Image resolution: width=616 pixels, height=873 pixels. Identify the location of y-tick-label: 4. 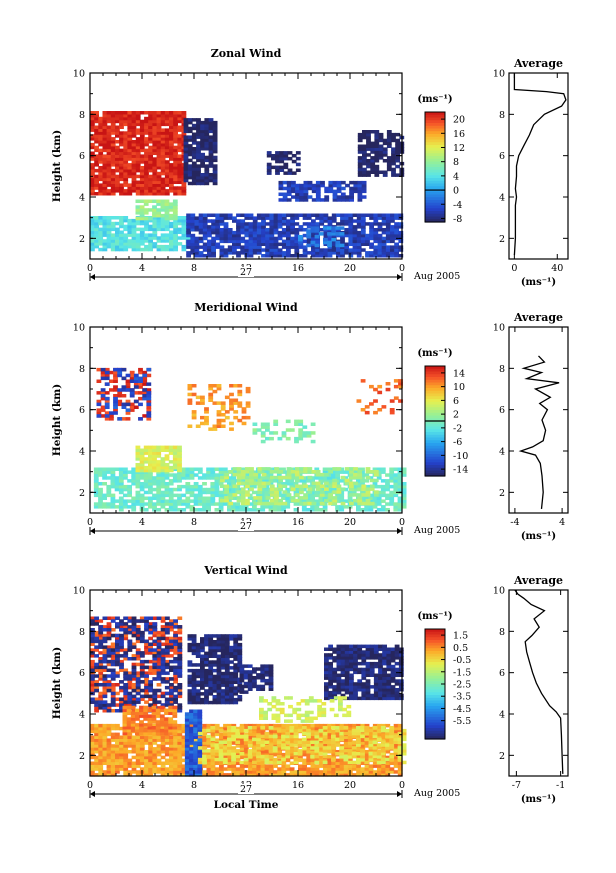
(82, 198).